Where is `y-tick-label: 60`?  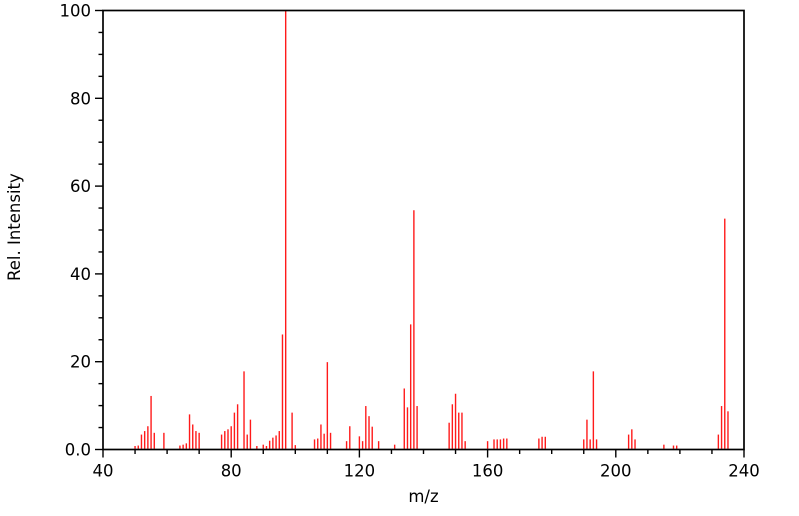 y-tick-label: 60 is located at coordinates (80, 186).